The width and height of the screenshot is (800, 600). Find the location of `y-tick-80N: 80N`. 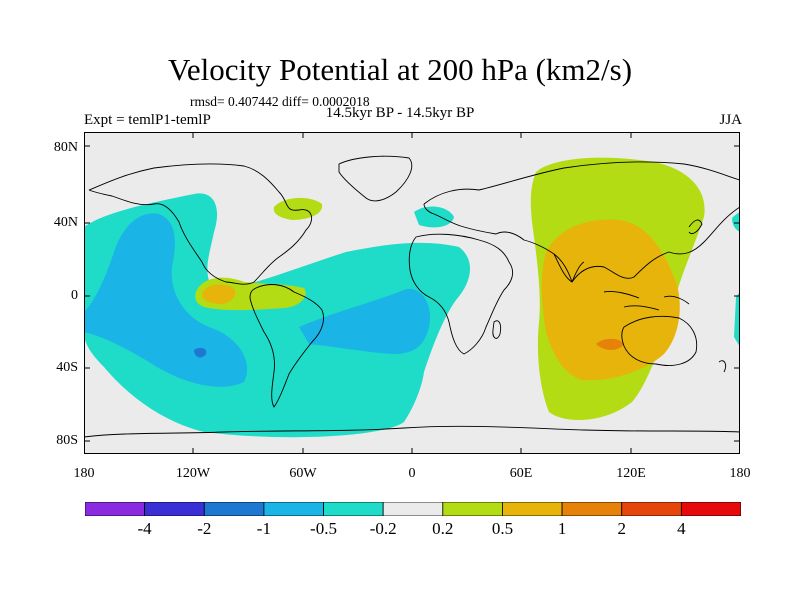

y-tick-80N: 80N is located at coordinates (65, 147).